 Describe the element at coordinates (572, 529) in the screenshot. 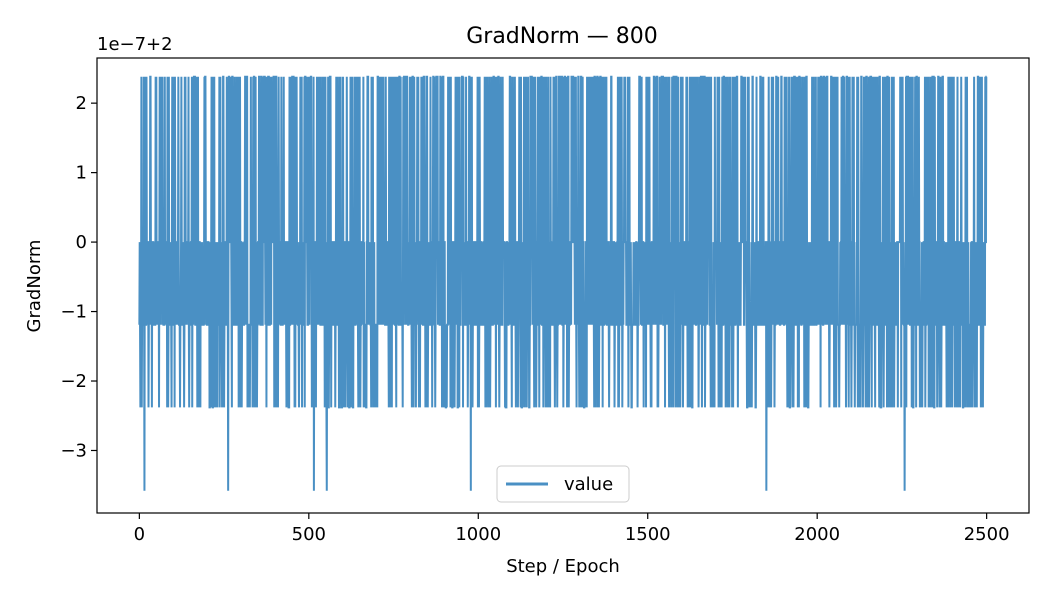

I see `x-axis-ticks: 0 500 1000 1500 2000 2500` at that location.